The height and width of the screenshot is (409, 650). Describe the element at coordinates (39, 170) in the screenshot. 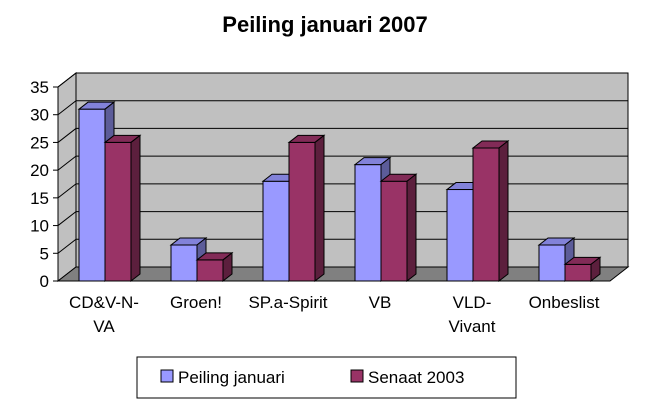

I see `y-tick-label: 20` at that location.